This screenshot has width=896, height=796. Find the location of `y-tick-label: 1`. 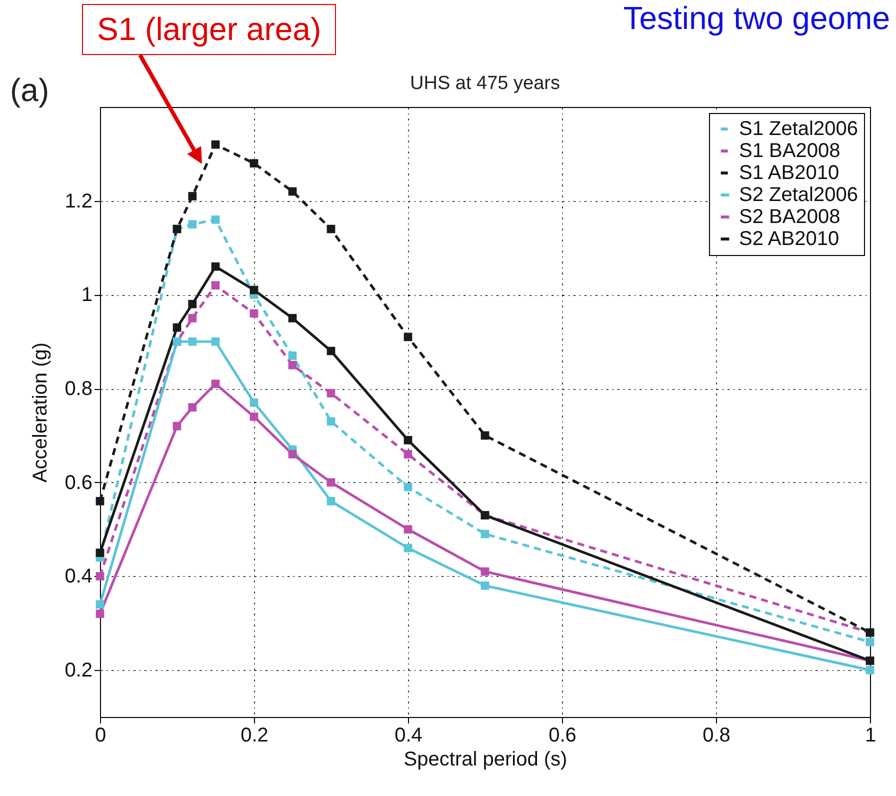

y-tick-label: 1 is located at coordinates (86, 295).